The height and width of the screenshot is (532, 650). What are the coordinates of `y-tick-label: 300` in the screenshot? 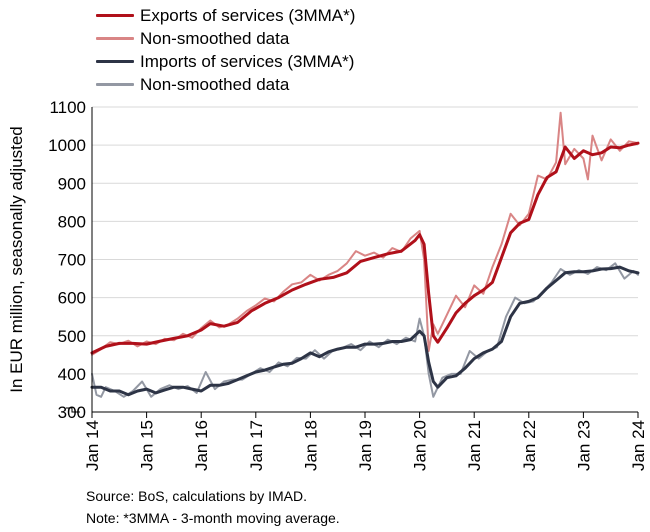 It's located at (72, 412).